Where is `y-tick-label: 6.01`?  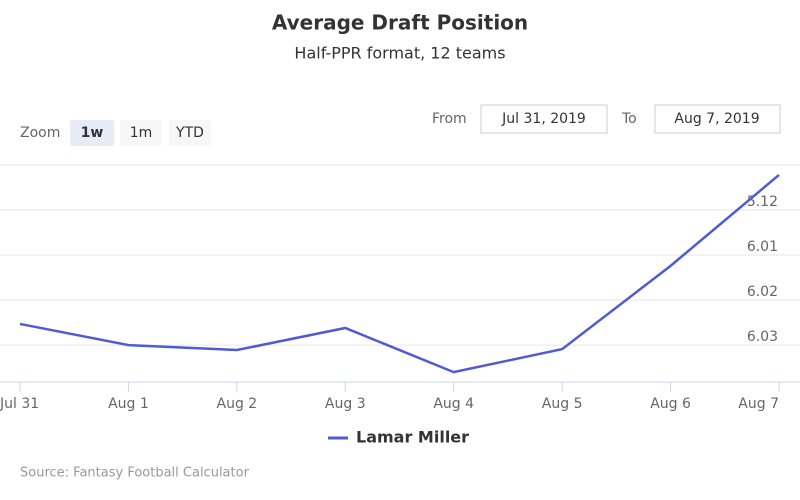 y-tick-label: 6.01 is located at coordinates (762, 247).